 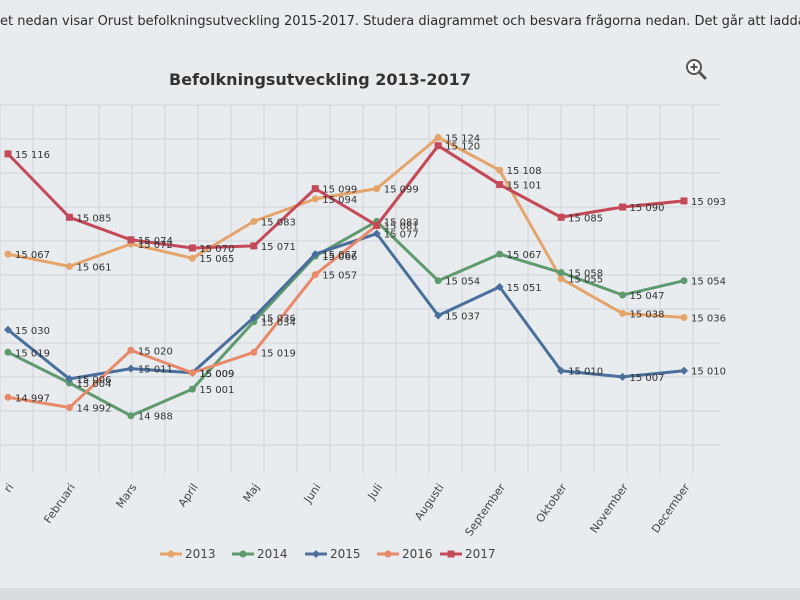 What do you see at coordinates (345, 554) in the screenshot?
I see `legend-label: 2015` at bounding box center [345, 554].